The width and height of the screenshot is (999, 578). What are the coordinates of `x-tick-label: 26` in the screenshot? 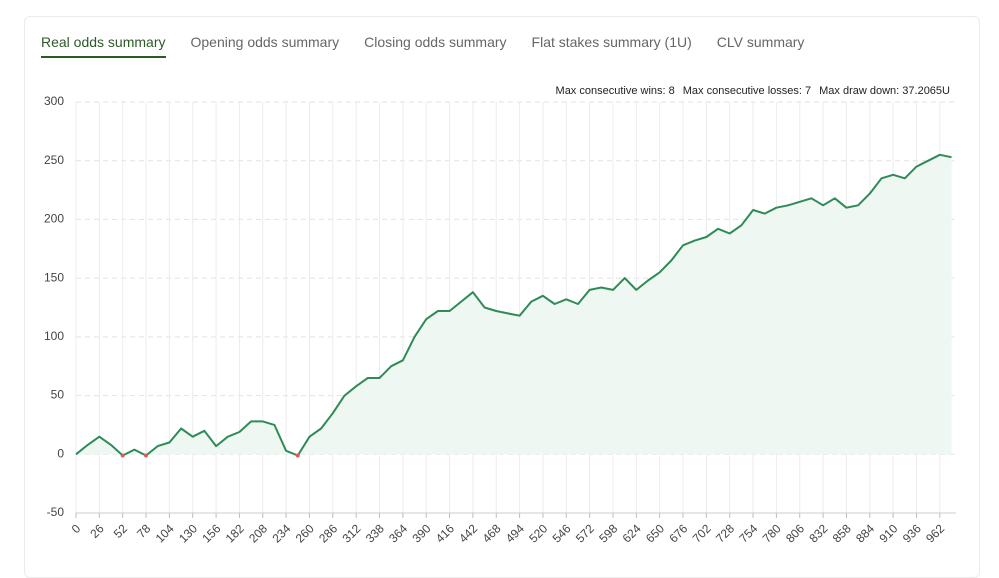 It's located at (97, 531).